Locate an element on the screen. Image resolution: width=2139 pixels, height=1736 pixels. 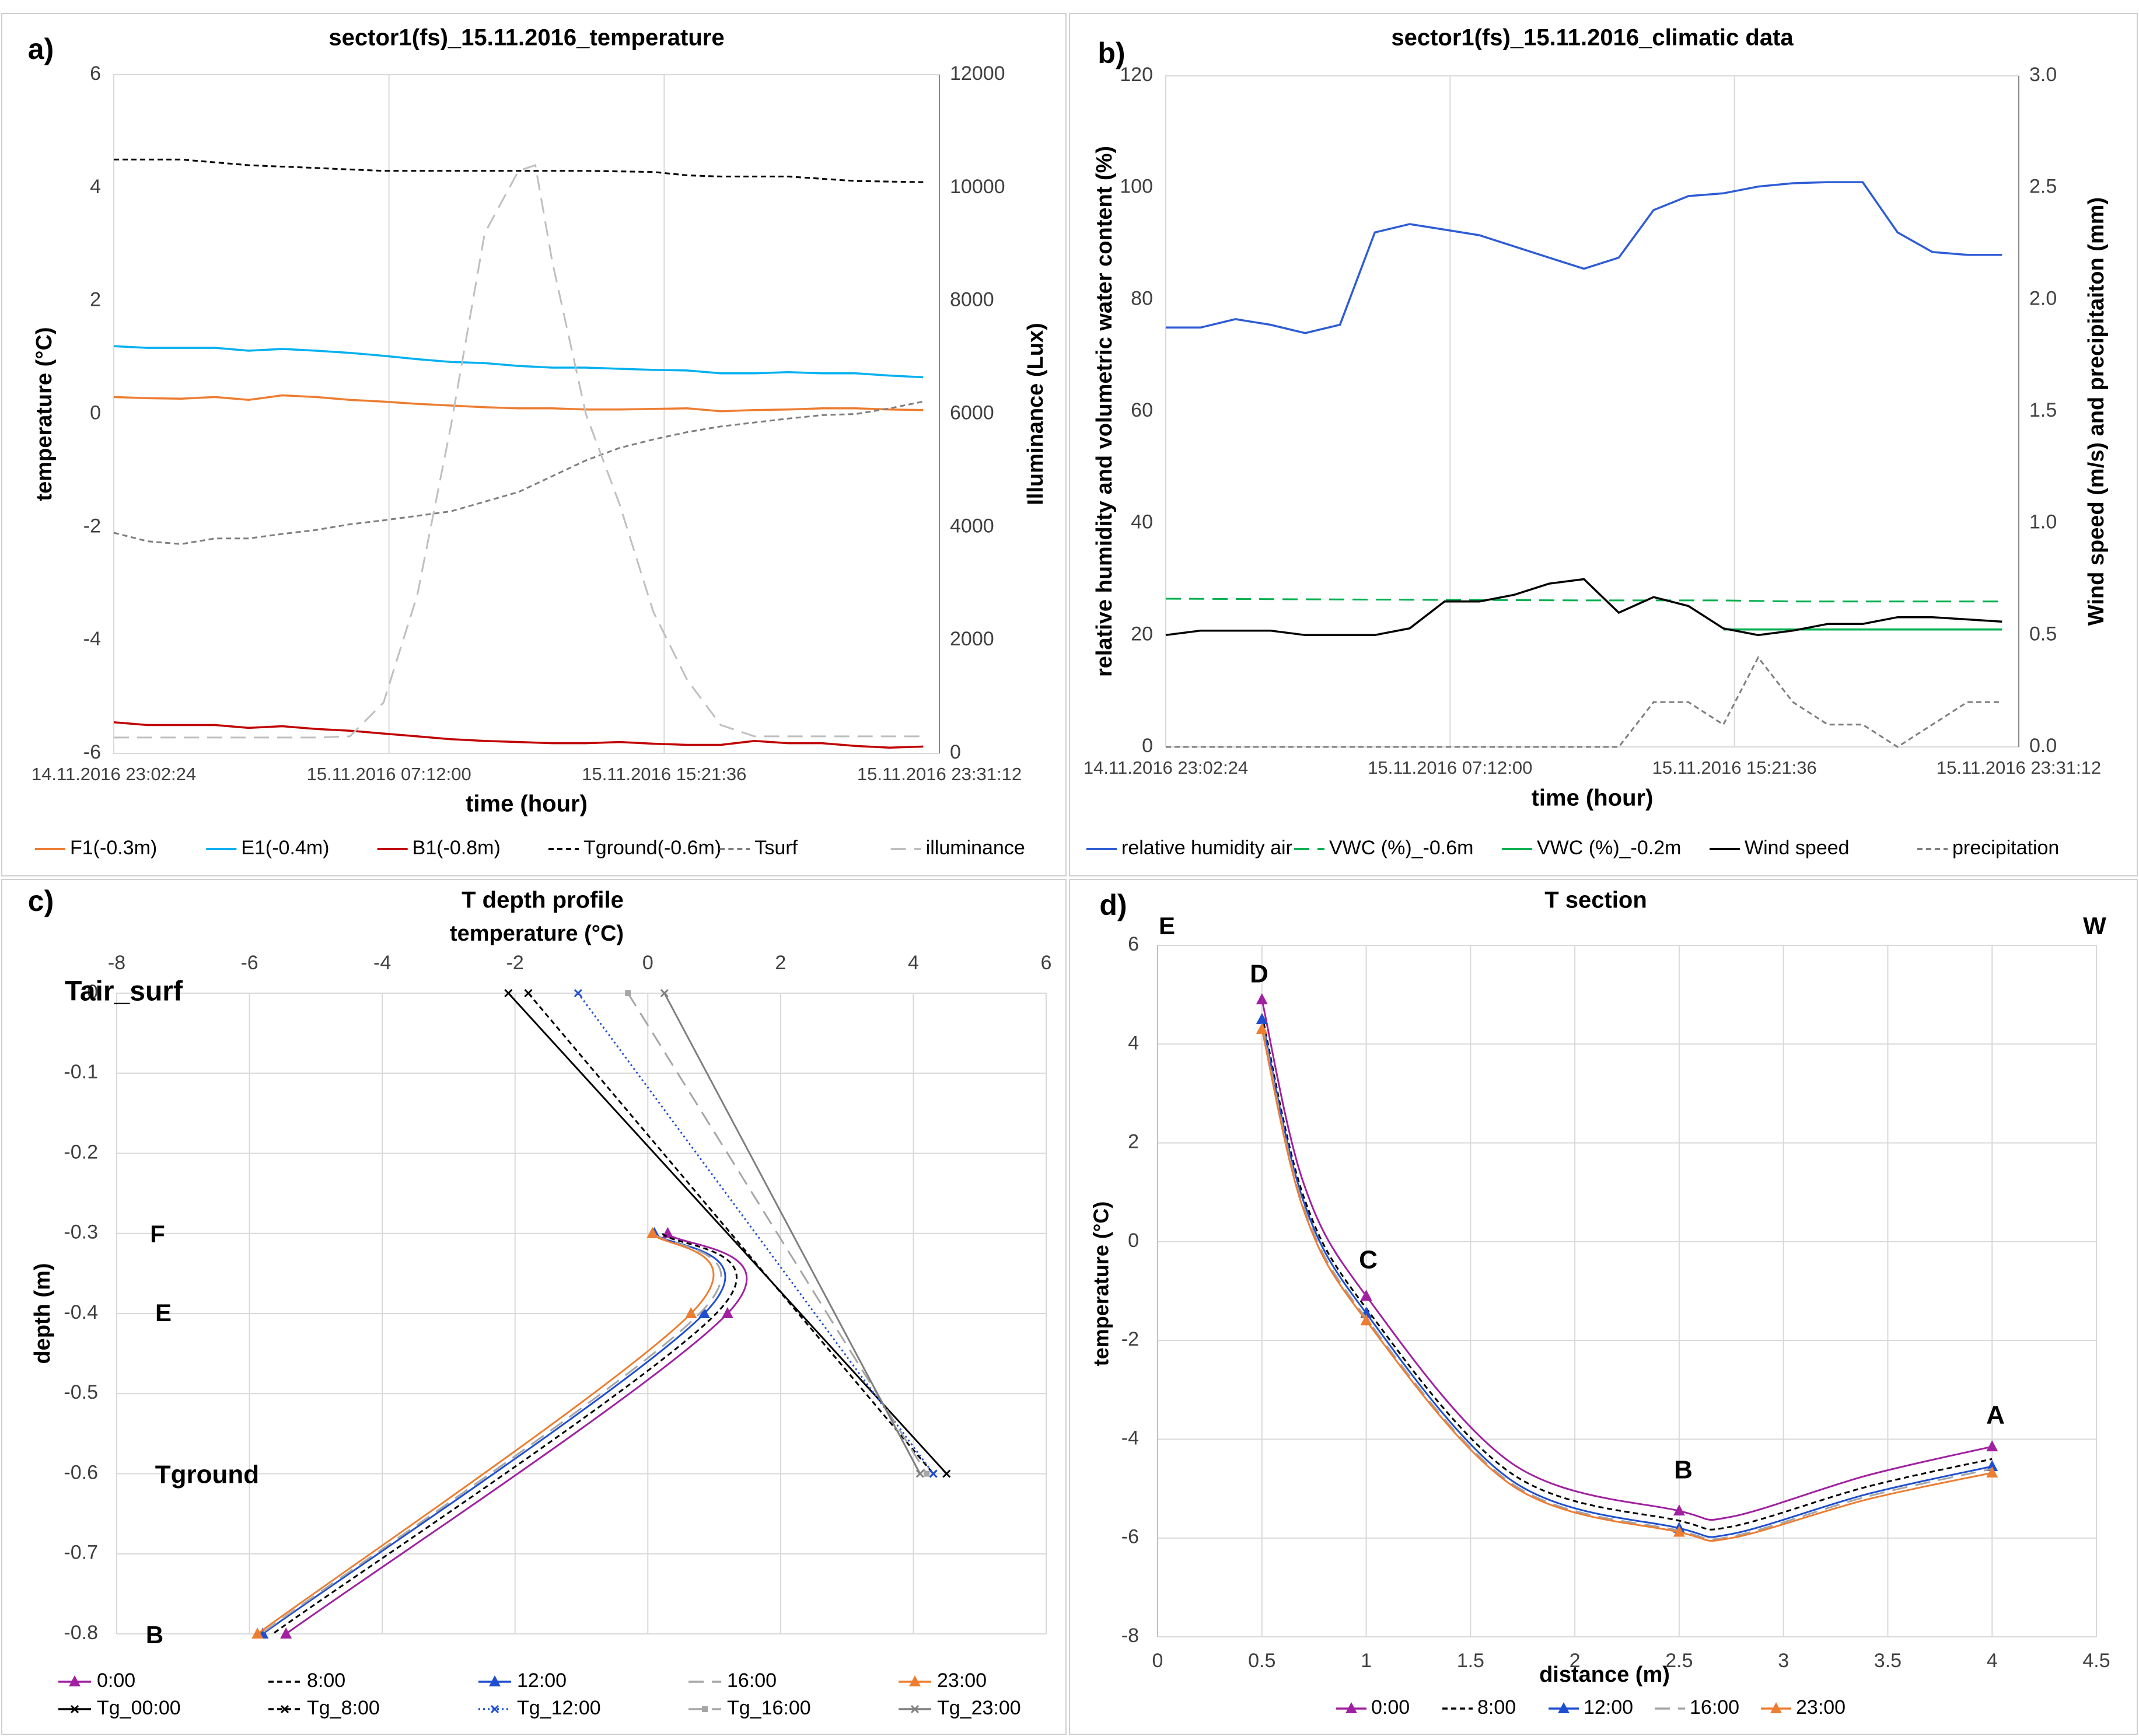
x-tick-label: 0.5 is located at coordinates (1261, 1661).